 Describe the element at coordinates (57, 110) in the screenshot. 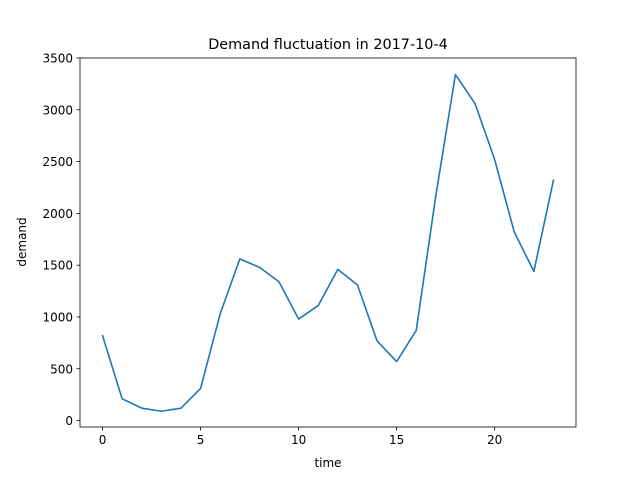

I see `y-tick-label: 3000` at that location.